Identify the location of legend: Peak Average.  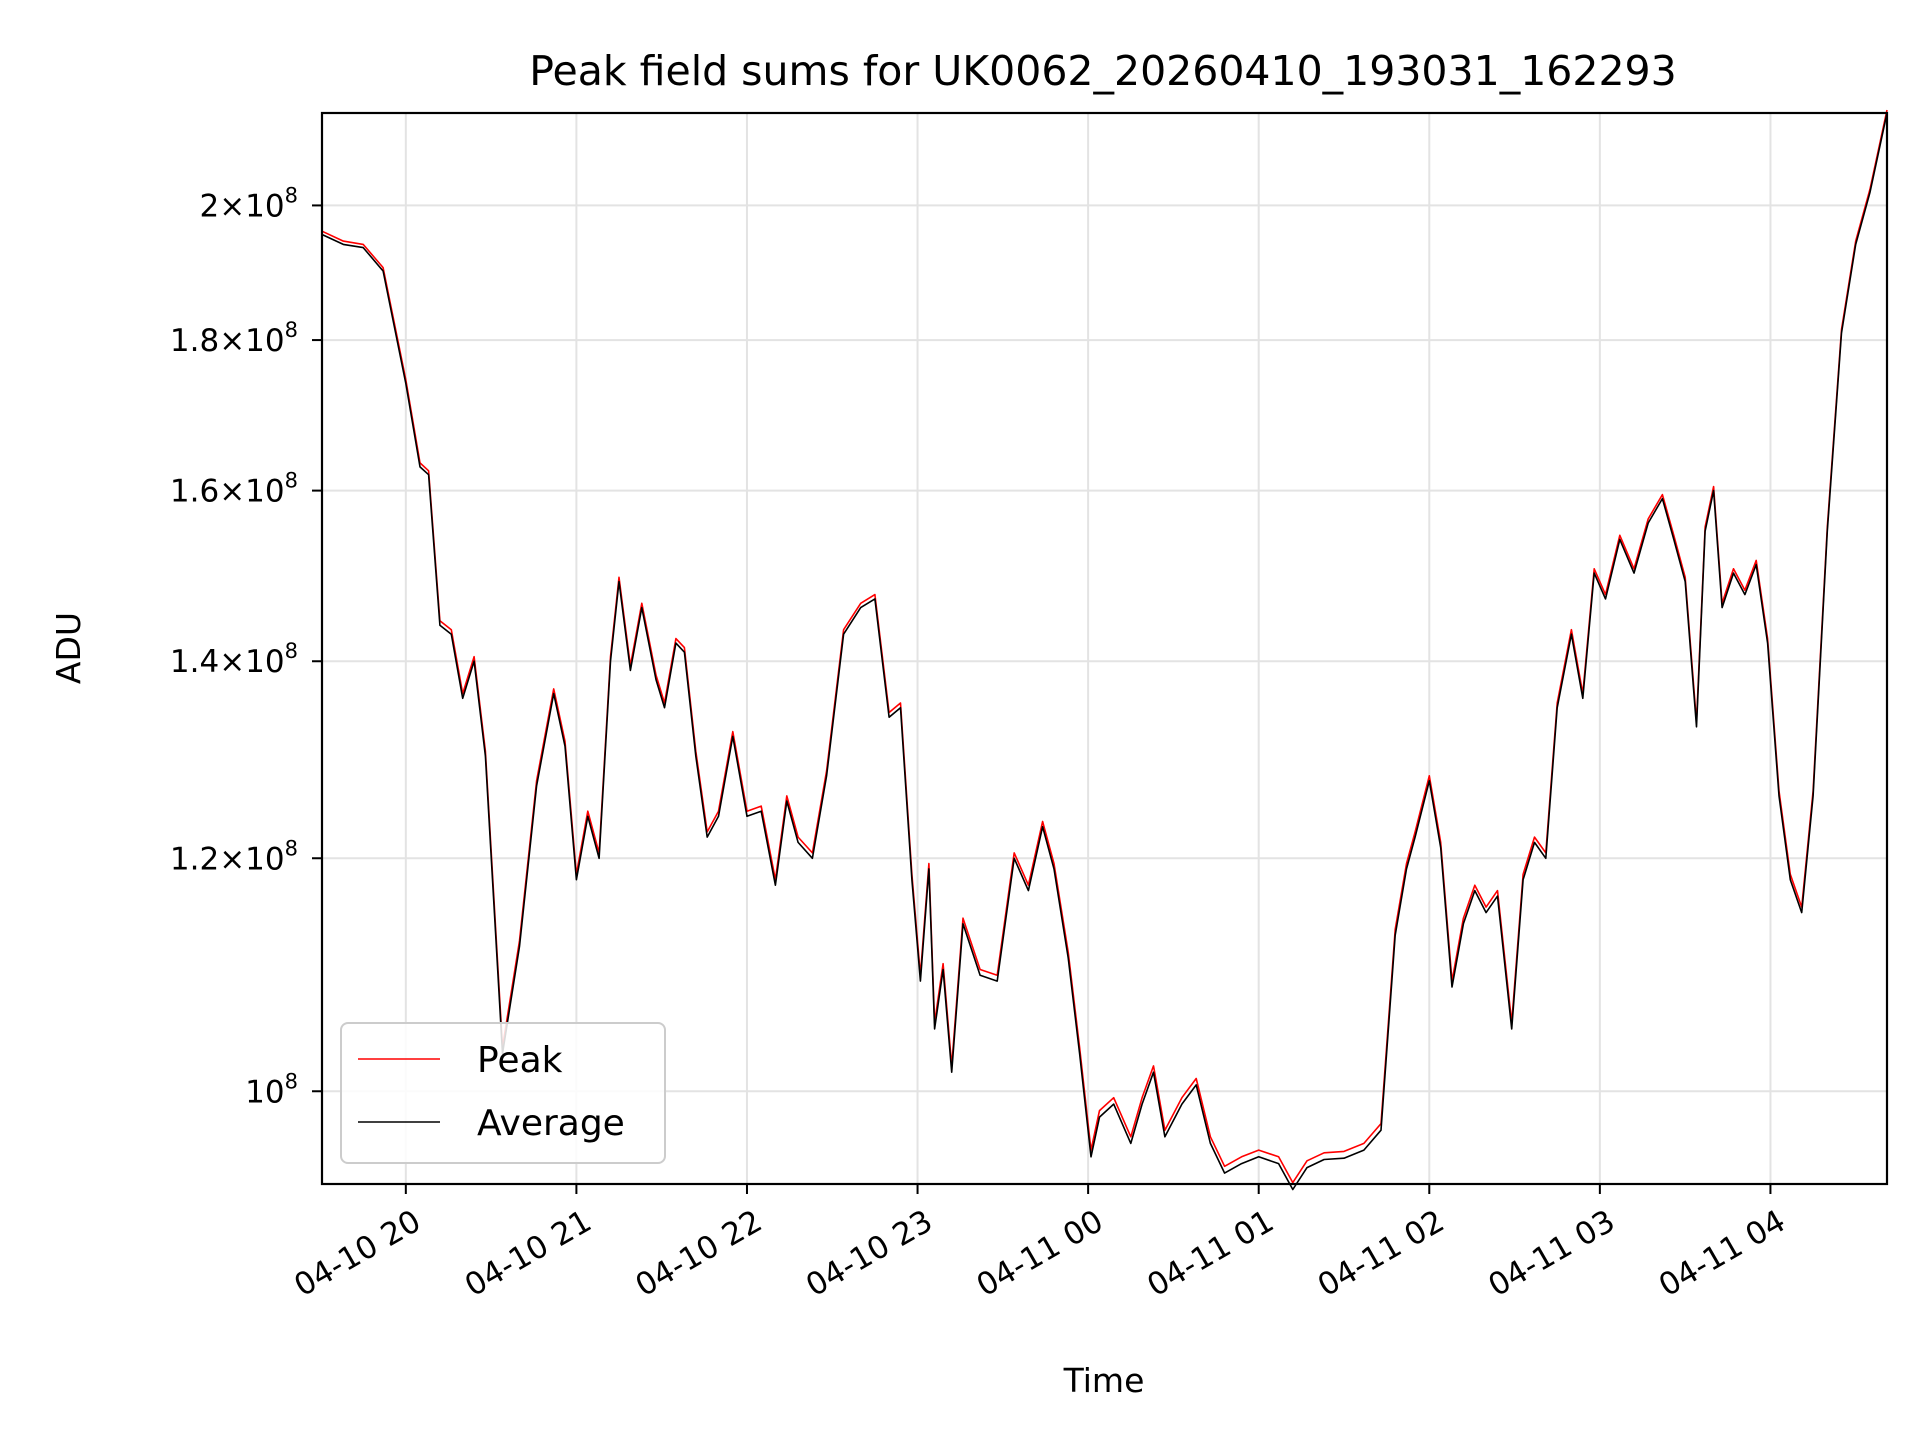
(503, 1093).